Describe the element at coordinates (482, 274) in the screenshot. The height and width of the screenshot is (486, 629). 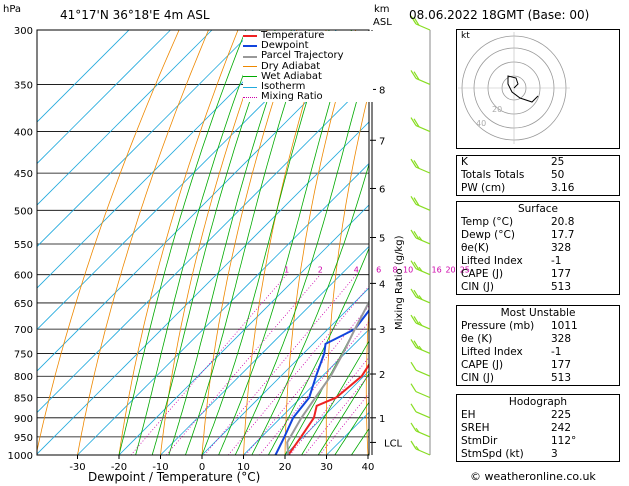
I see `surface-name: CAPE (J)` at that location.